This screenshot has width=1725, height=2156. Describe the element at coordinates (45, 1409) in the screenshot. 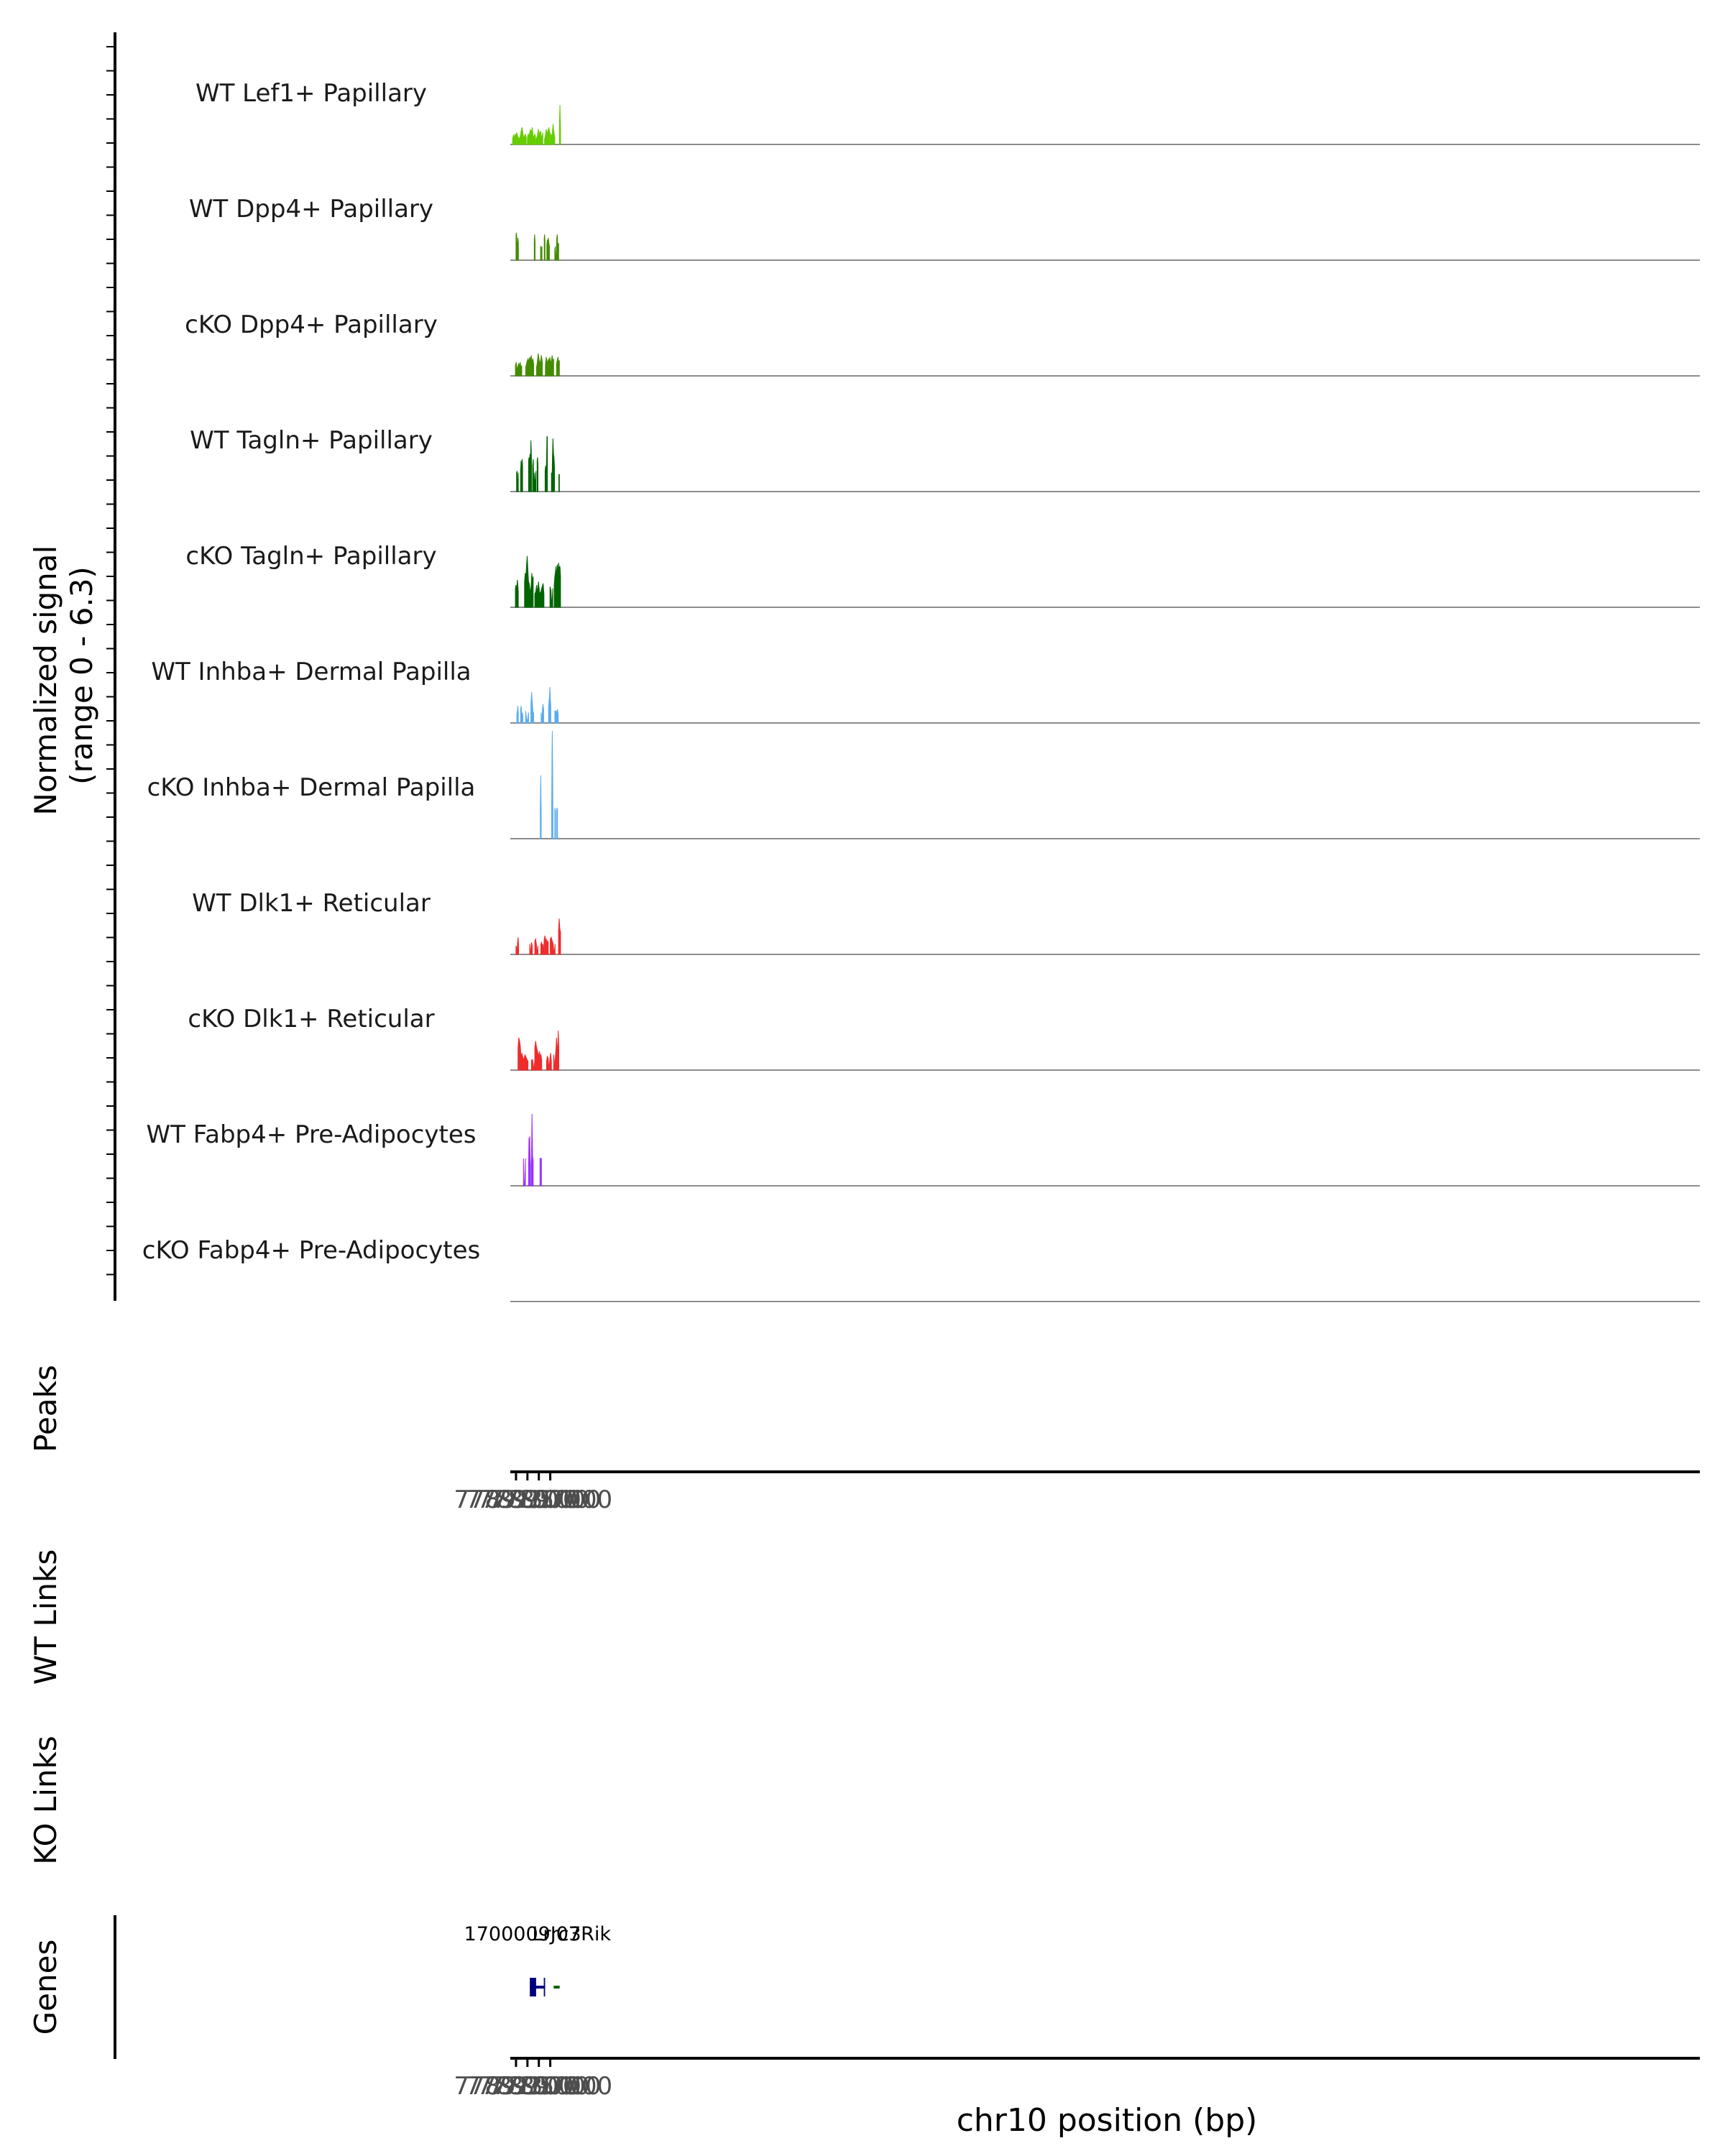

I see `peaks-track-label: Peaks` at that location.